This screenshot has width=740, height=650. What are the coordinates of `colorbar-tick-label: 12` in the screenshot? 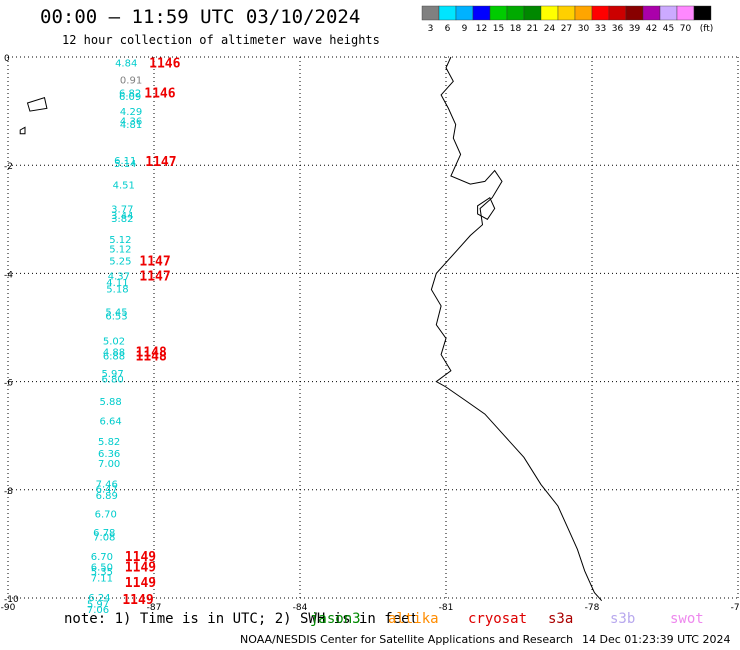 It's located at (481, 29).